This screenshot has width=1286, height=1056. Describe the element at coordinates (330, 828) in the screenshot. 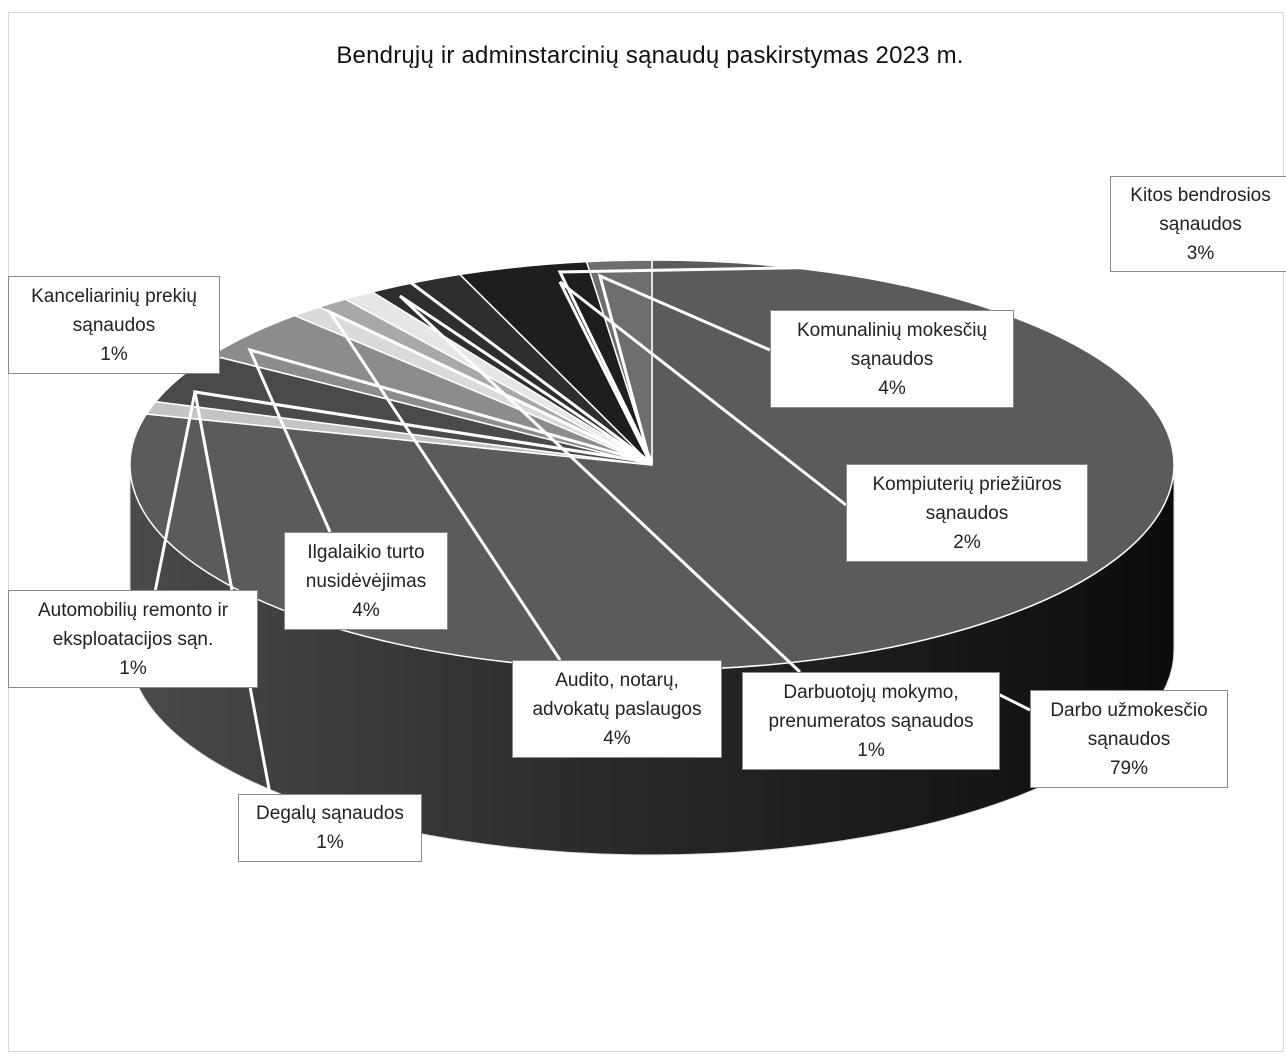

I see `label-degalu-sanaudos: Degalų sąnaudos 1%` at that location.